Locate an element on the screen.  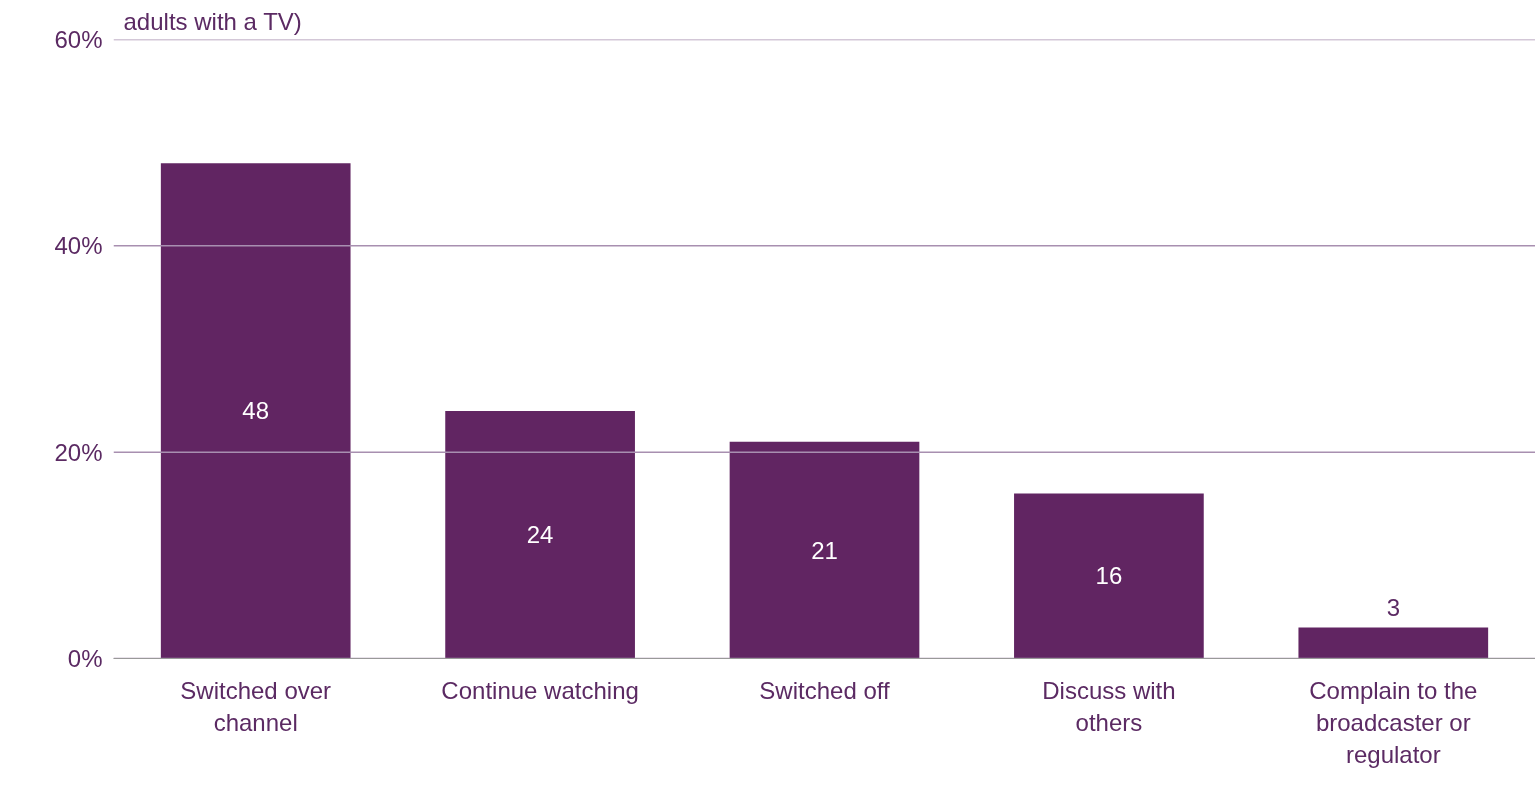
data-label: 48 is located at coordinates (256, 411).